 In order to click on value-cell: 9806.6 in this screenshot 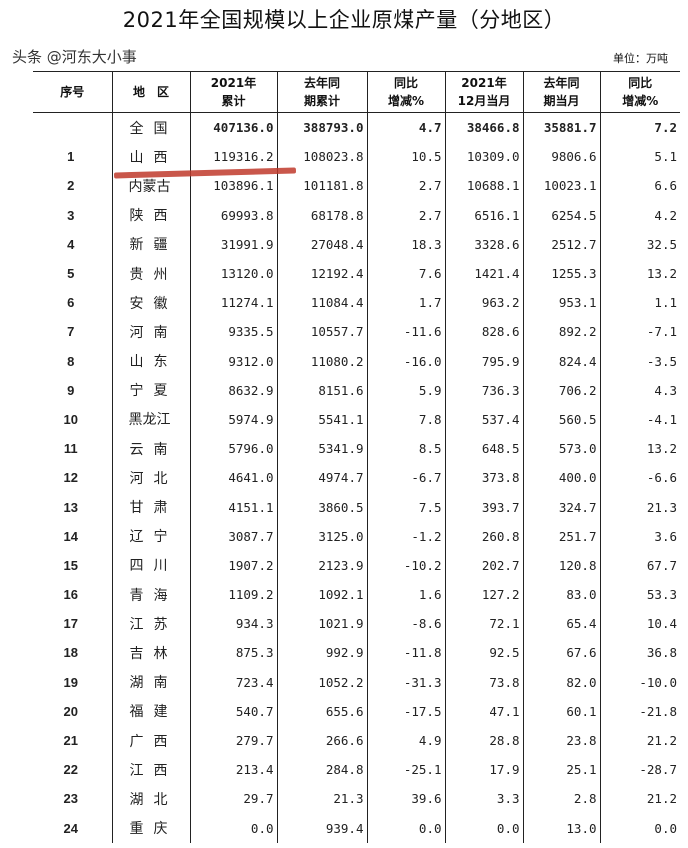, I will do `click(561, 157)`.